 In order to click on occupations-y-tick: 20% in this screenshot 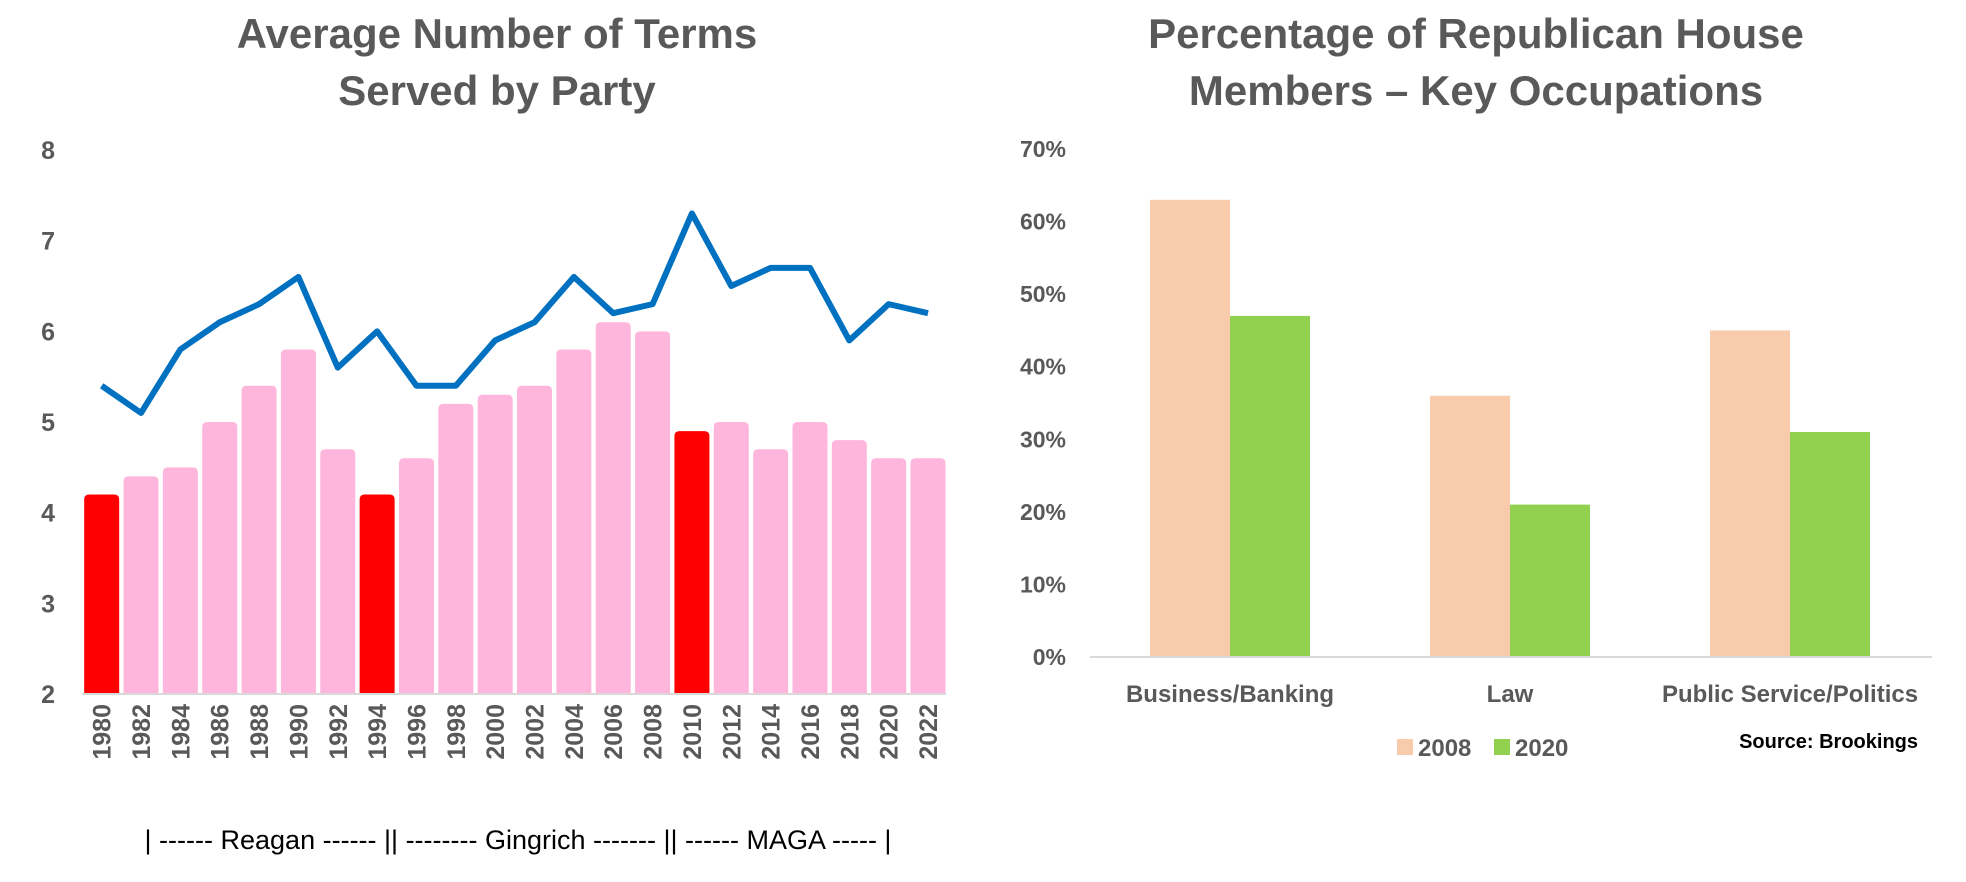, I will do `click(1043, 512)`.